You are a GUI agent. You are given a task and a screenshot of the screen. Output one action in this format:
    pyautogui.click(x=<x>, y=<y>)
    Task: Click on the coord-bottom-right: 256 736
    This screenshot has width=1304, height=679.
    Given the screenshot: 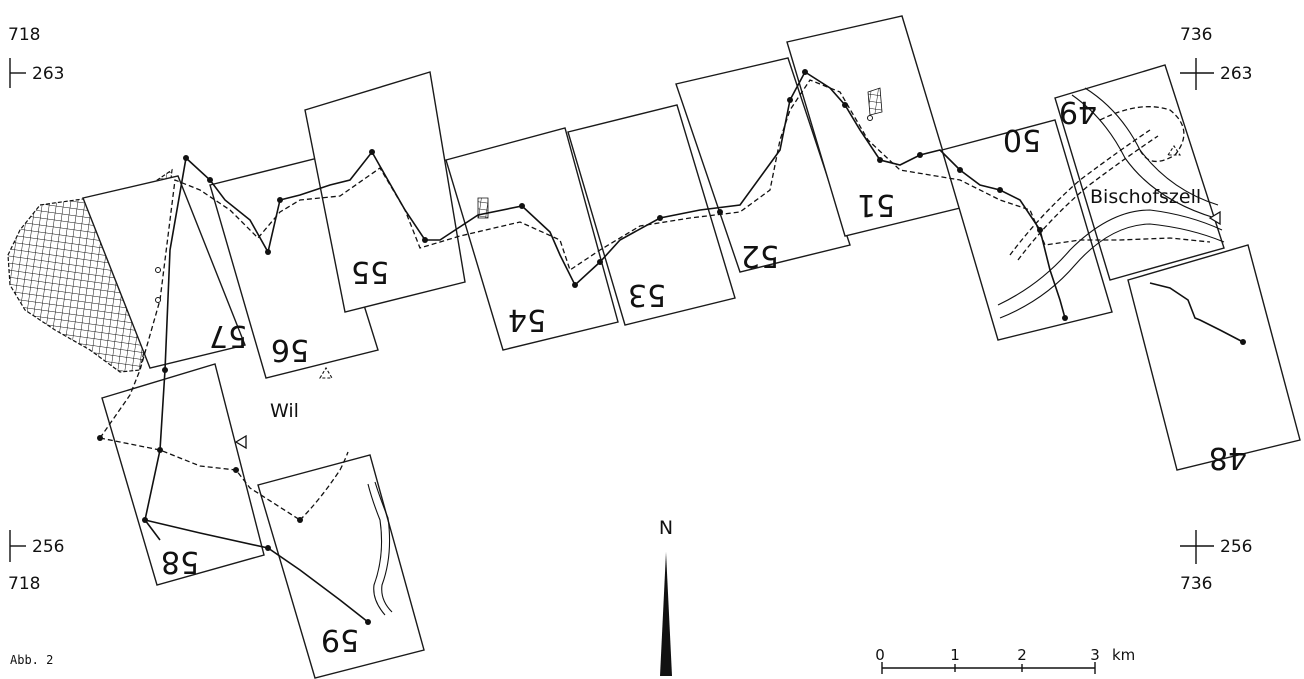 What is the action you would take?
    pyautogui.click(x=1216, y=562)
    